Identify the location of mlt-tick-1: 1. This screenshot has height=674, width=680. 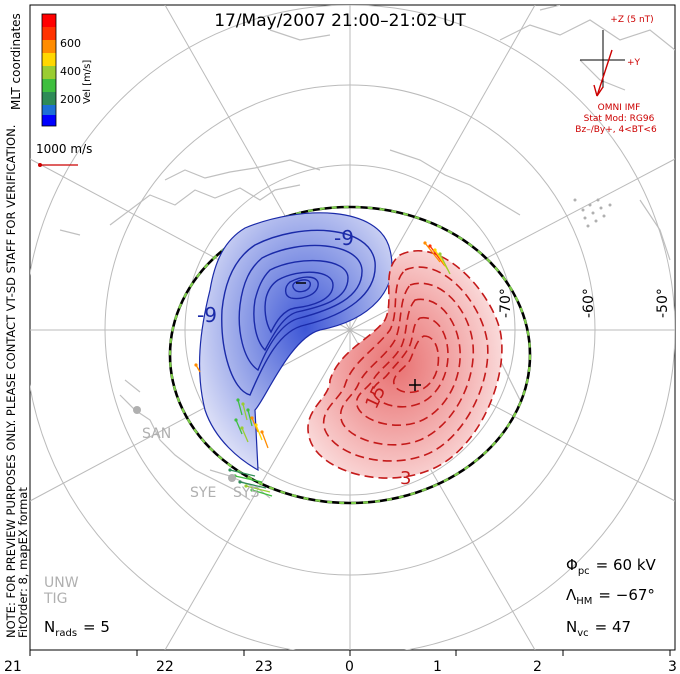
(437, 666).